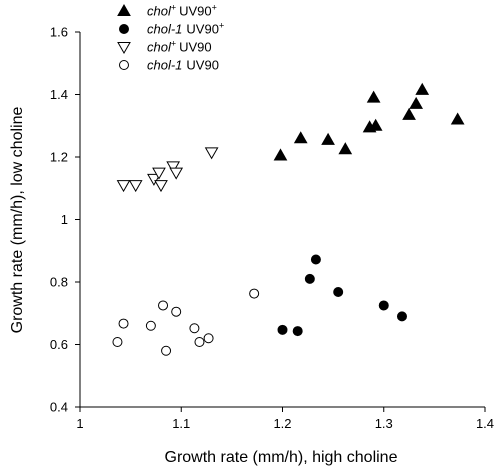 The height and width of the screenshot is (471, 498). I want to click on series-0-points, so click(369, 121).